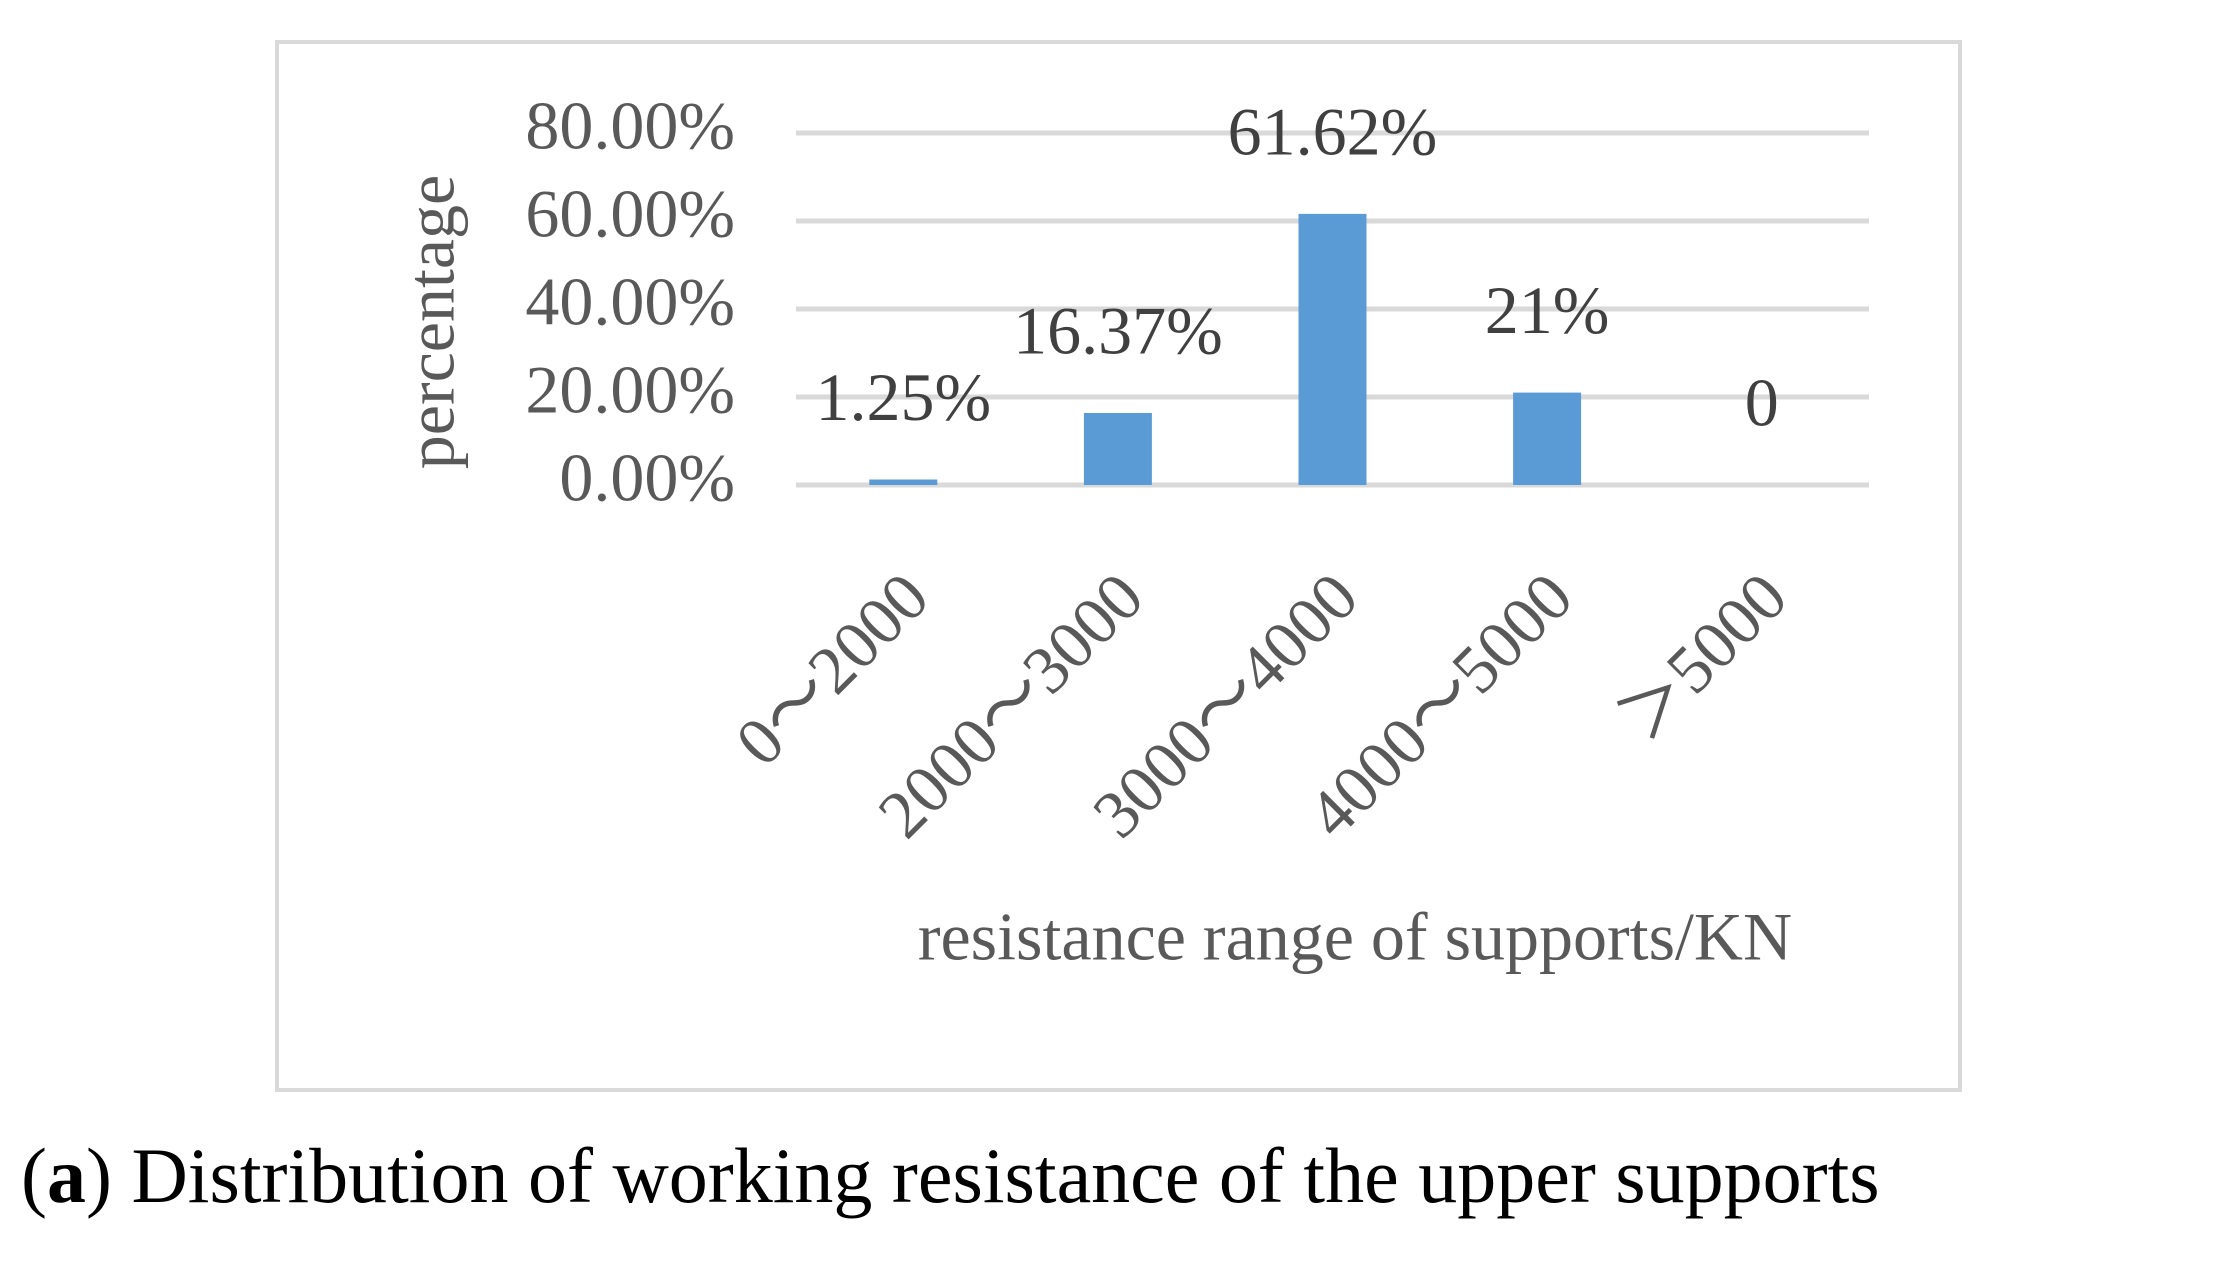 The height and width of the screenshot is (1269, 2237). Describe the element at coordinates (1118, 331) in the screenshot. I see `data-label: 16.37%` at that location.